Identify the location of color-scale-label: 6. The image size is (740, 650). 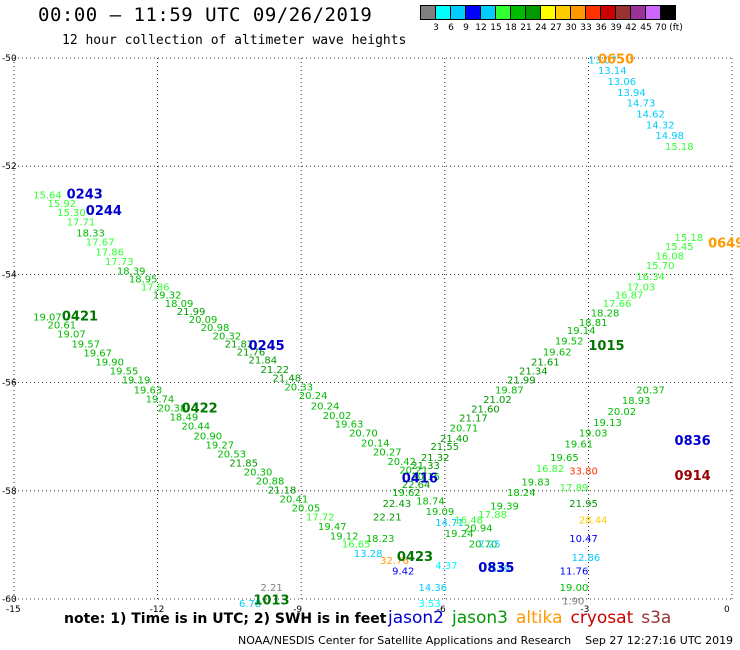
(451, 28).